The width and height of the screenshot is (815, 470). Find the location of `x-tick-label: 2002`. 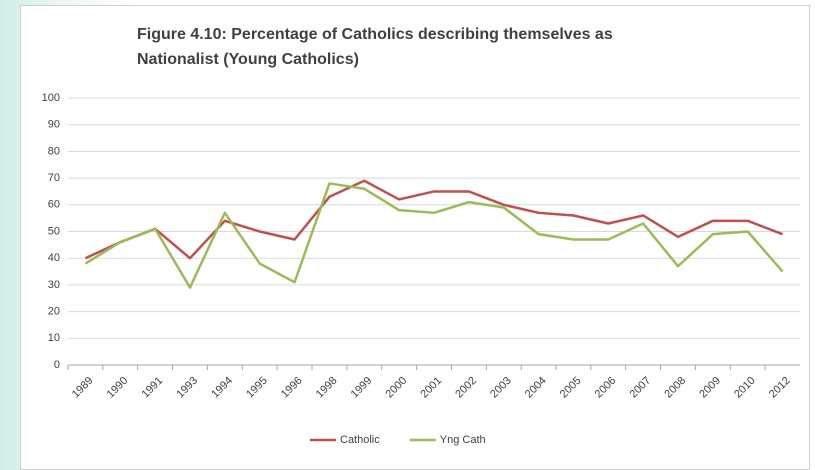

x-tick-label: 2002 is located at coordinates (466, 388).